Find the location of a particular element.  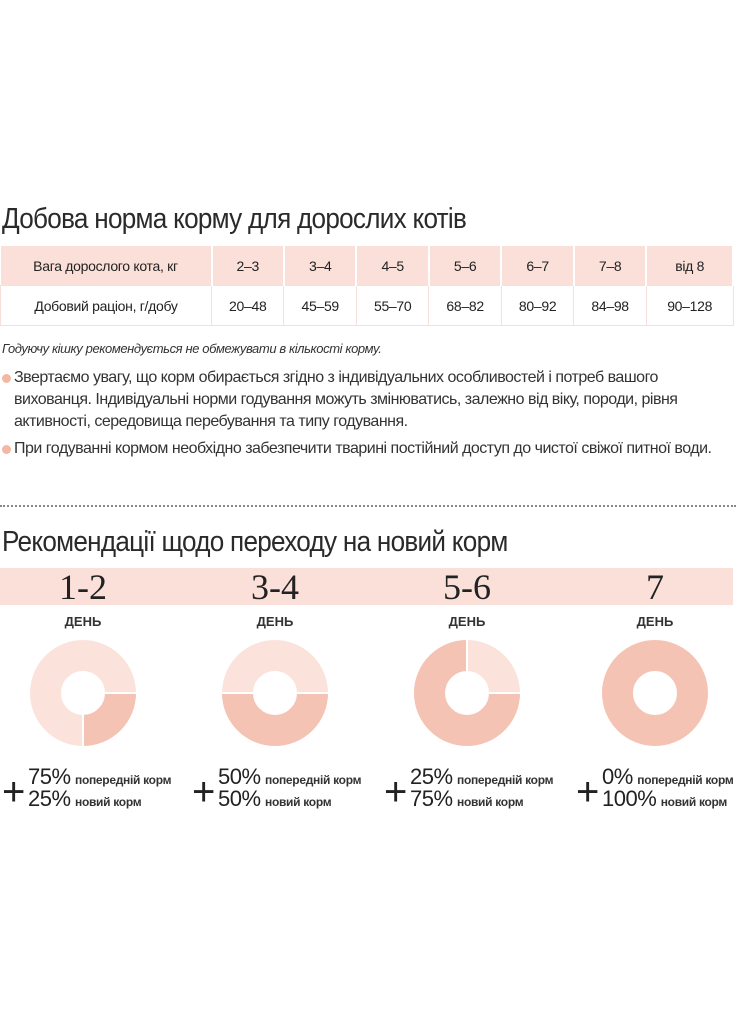

table-cell: 55–70 is located at coordinates (392, 305).